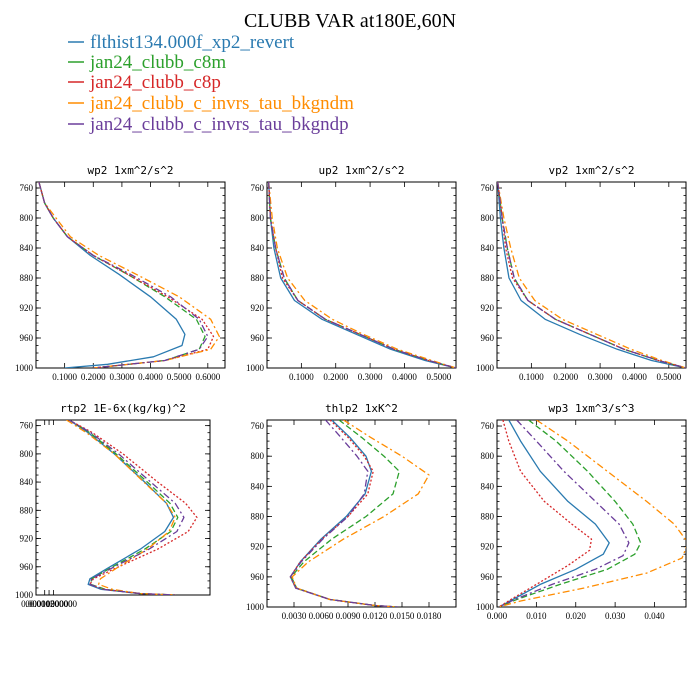 The width and height of the screenshot is (700, 700). I want to click on x-tick-label-4-2: 0.0090, so click(348, 616).